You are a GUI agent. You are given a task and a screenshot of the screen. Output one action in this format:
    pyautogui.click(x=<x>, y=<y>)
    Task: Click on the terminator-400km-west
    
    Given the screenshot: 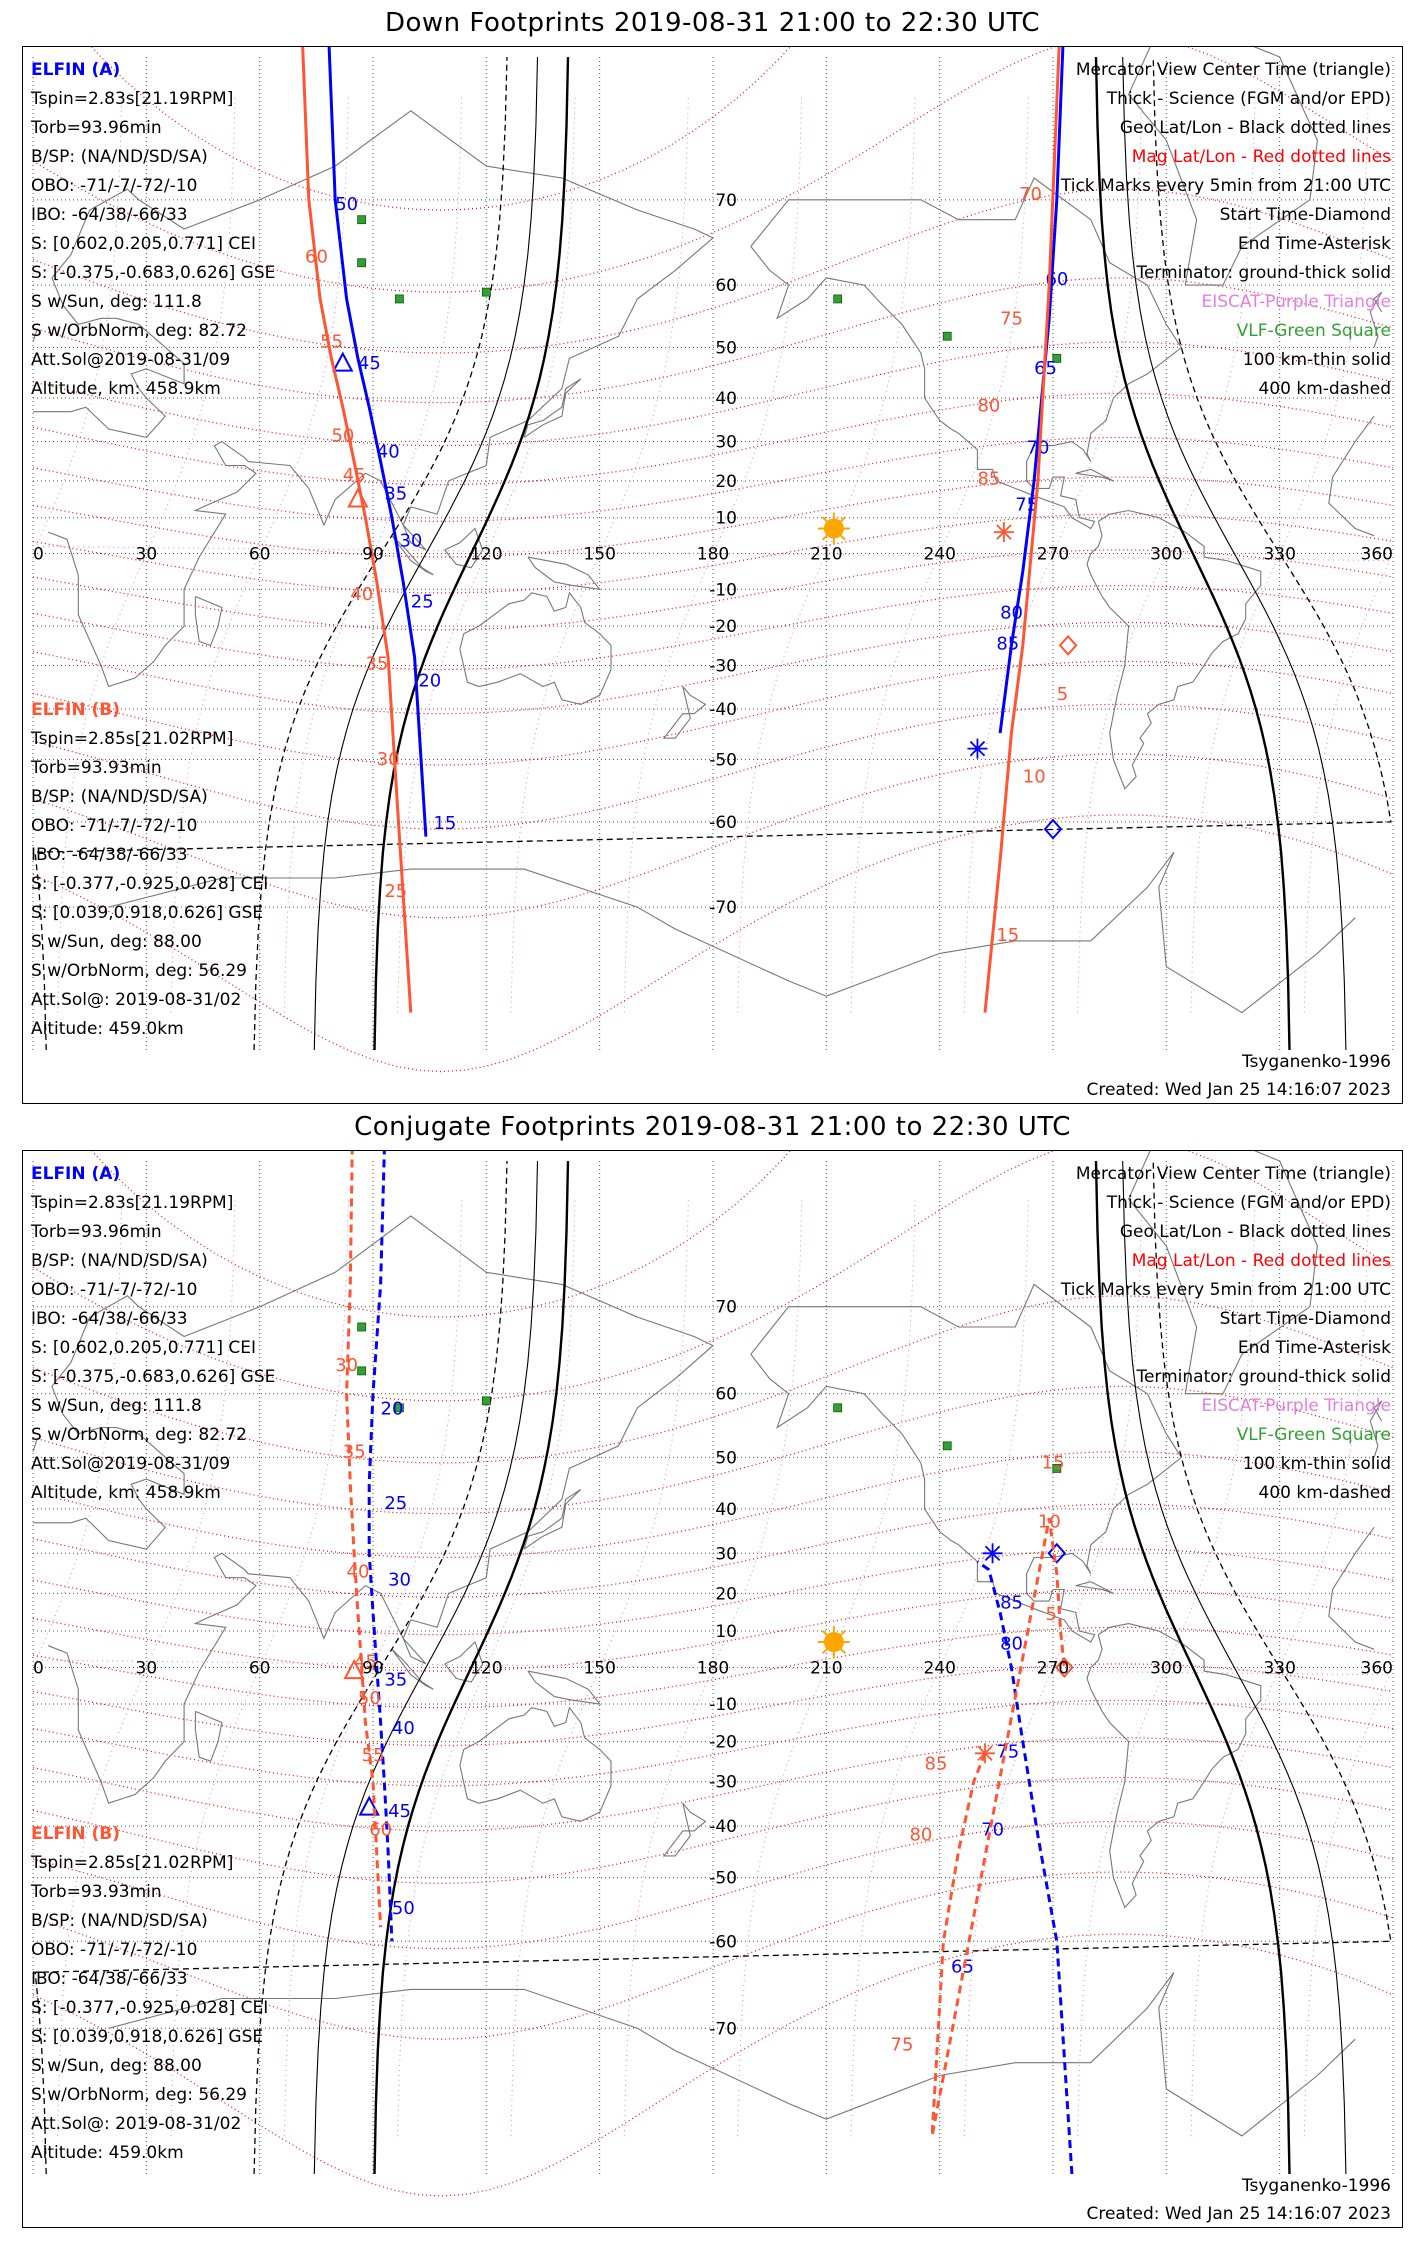 What is the action you would take?
    pyautogui.click(x=380, y=1667)
    